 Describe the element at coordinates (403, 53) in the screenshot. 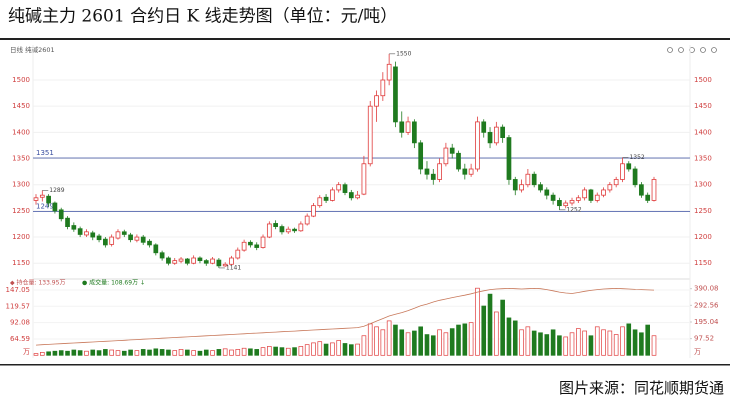

I see `extreme-label: 1550` at that location.